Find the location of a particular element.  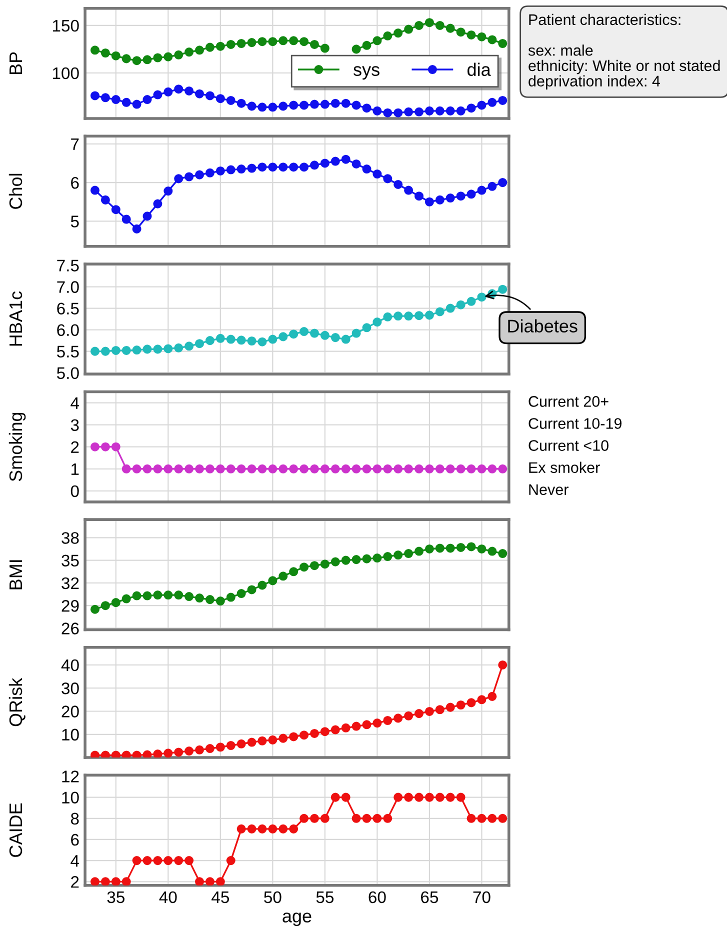

y-tick-label: 4 is located at coordinates (75, 403).